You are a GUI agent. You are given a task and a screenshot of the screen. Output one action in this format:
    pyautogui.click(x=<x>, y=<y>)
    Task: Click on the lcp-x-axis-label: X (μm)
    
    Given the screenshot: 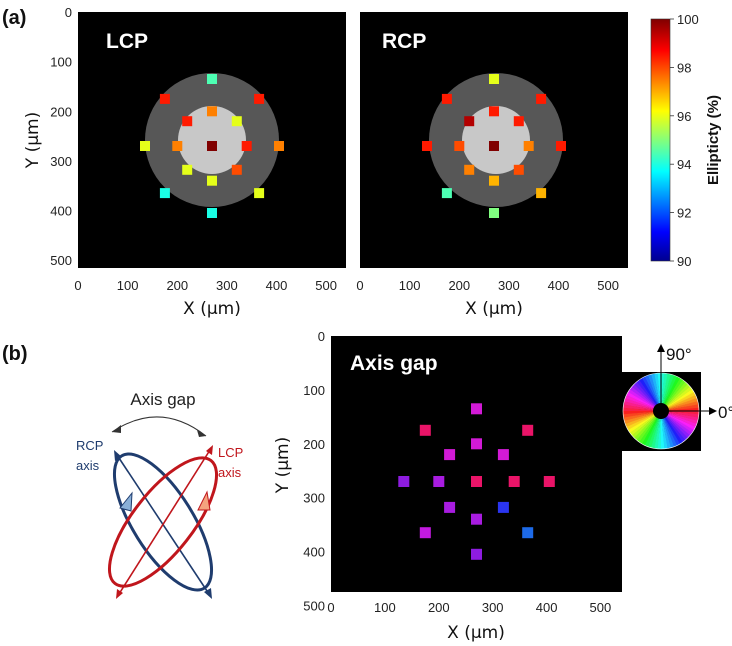 What is the action you would take?
    pyautogui.click(x=212, y=309)
    